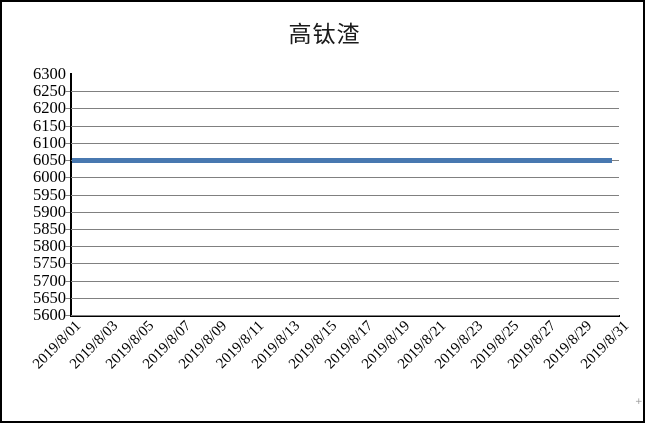 The image size is (645, 423). Describe the element at coordinates (49, 142) in the screenshot. I see `y-tick-label: 6100` at that location.